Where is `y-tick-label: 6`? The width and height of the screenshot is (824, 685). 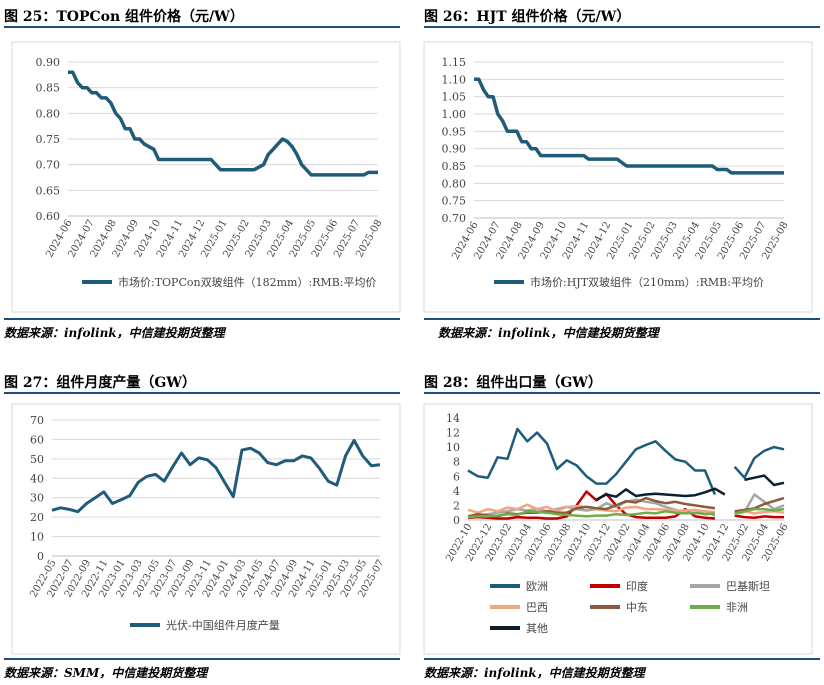 y-tick-label: 6 is located at coordinates (456, 476).